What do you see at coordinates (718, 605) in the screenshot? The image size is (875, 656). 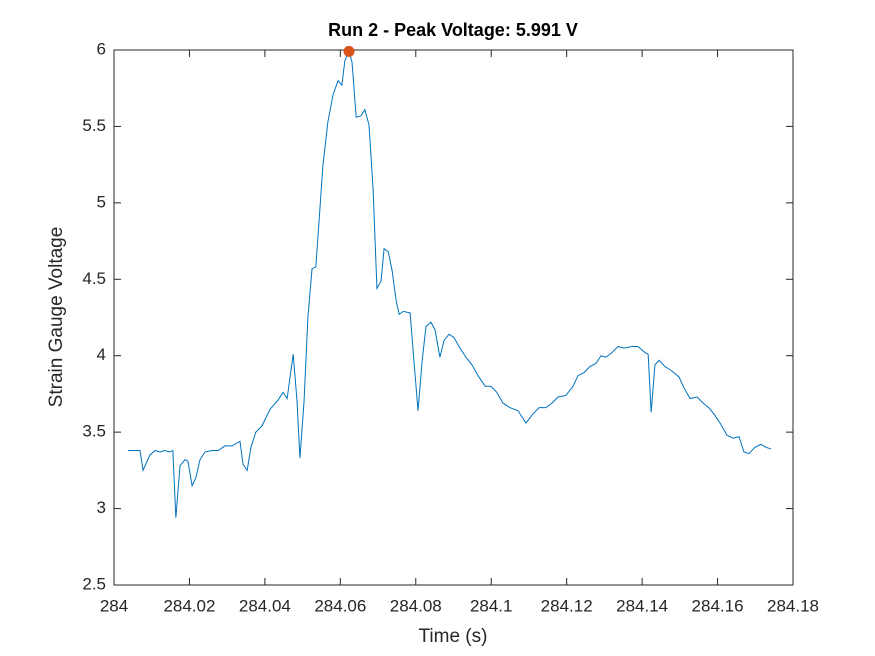 I see `x-tick-label: 284.16` at bounding box center [718, 605].